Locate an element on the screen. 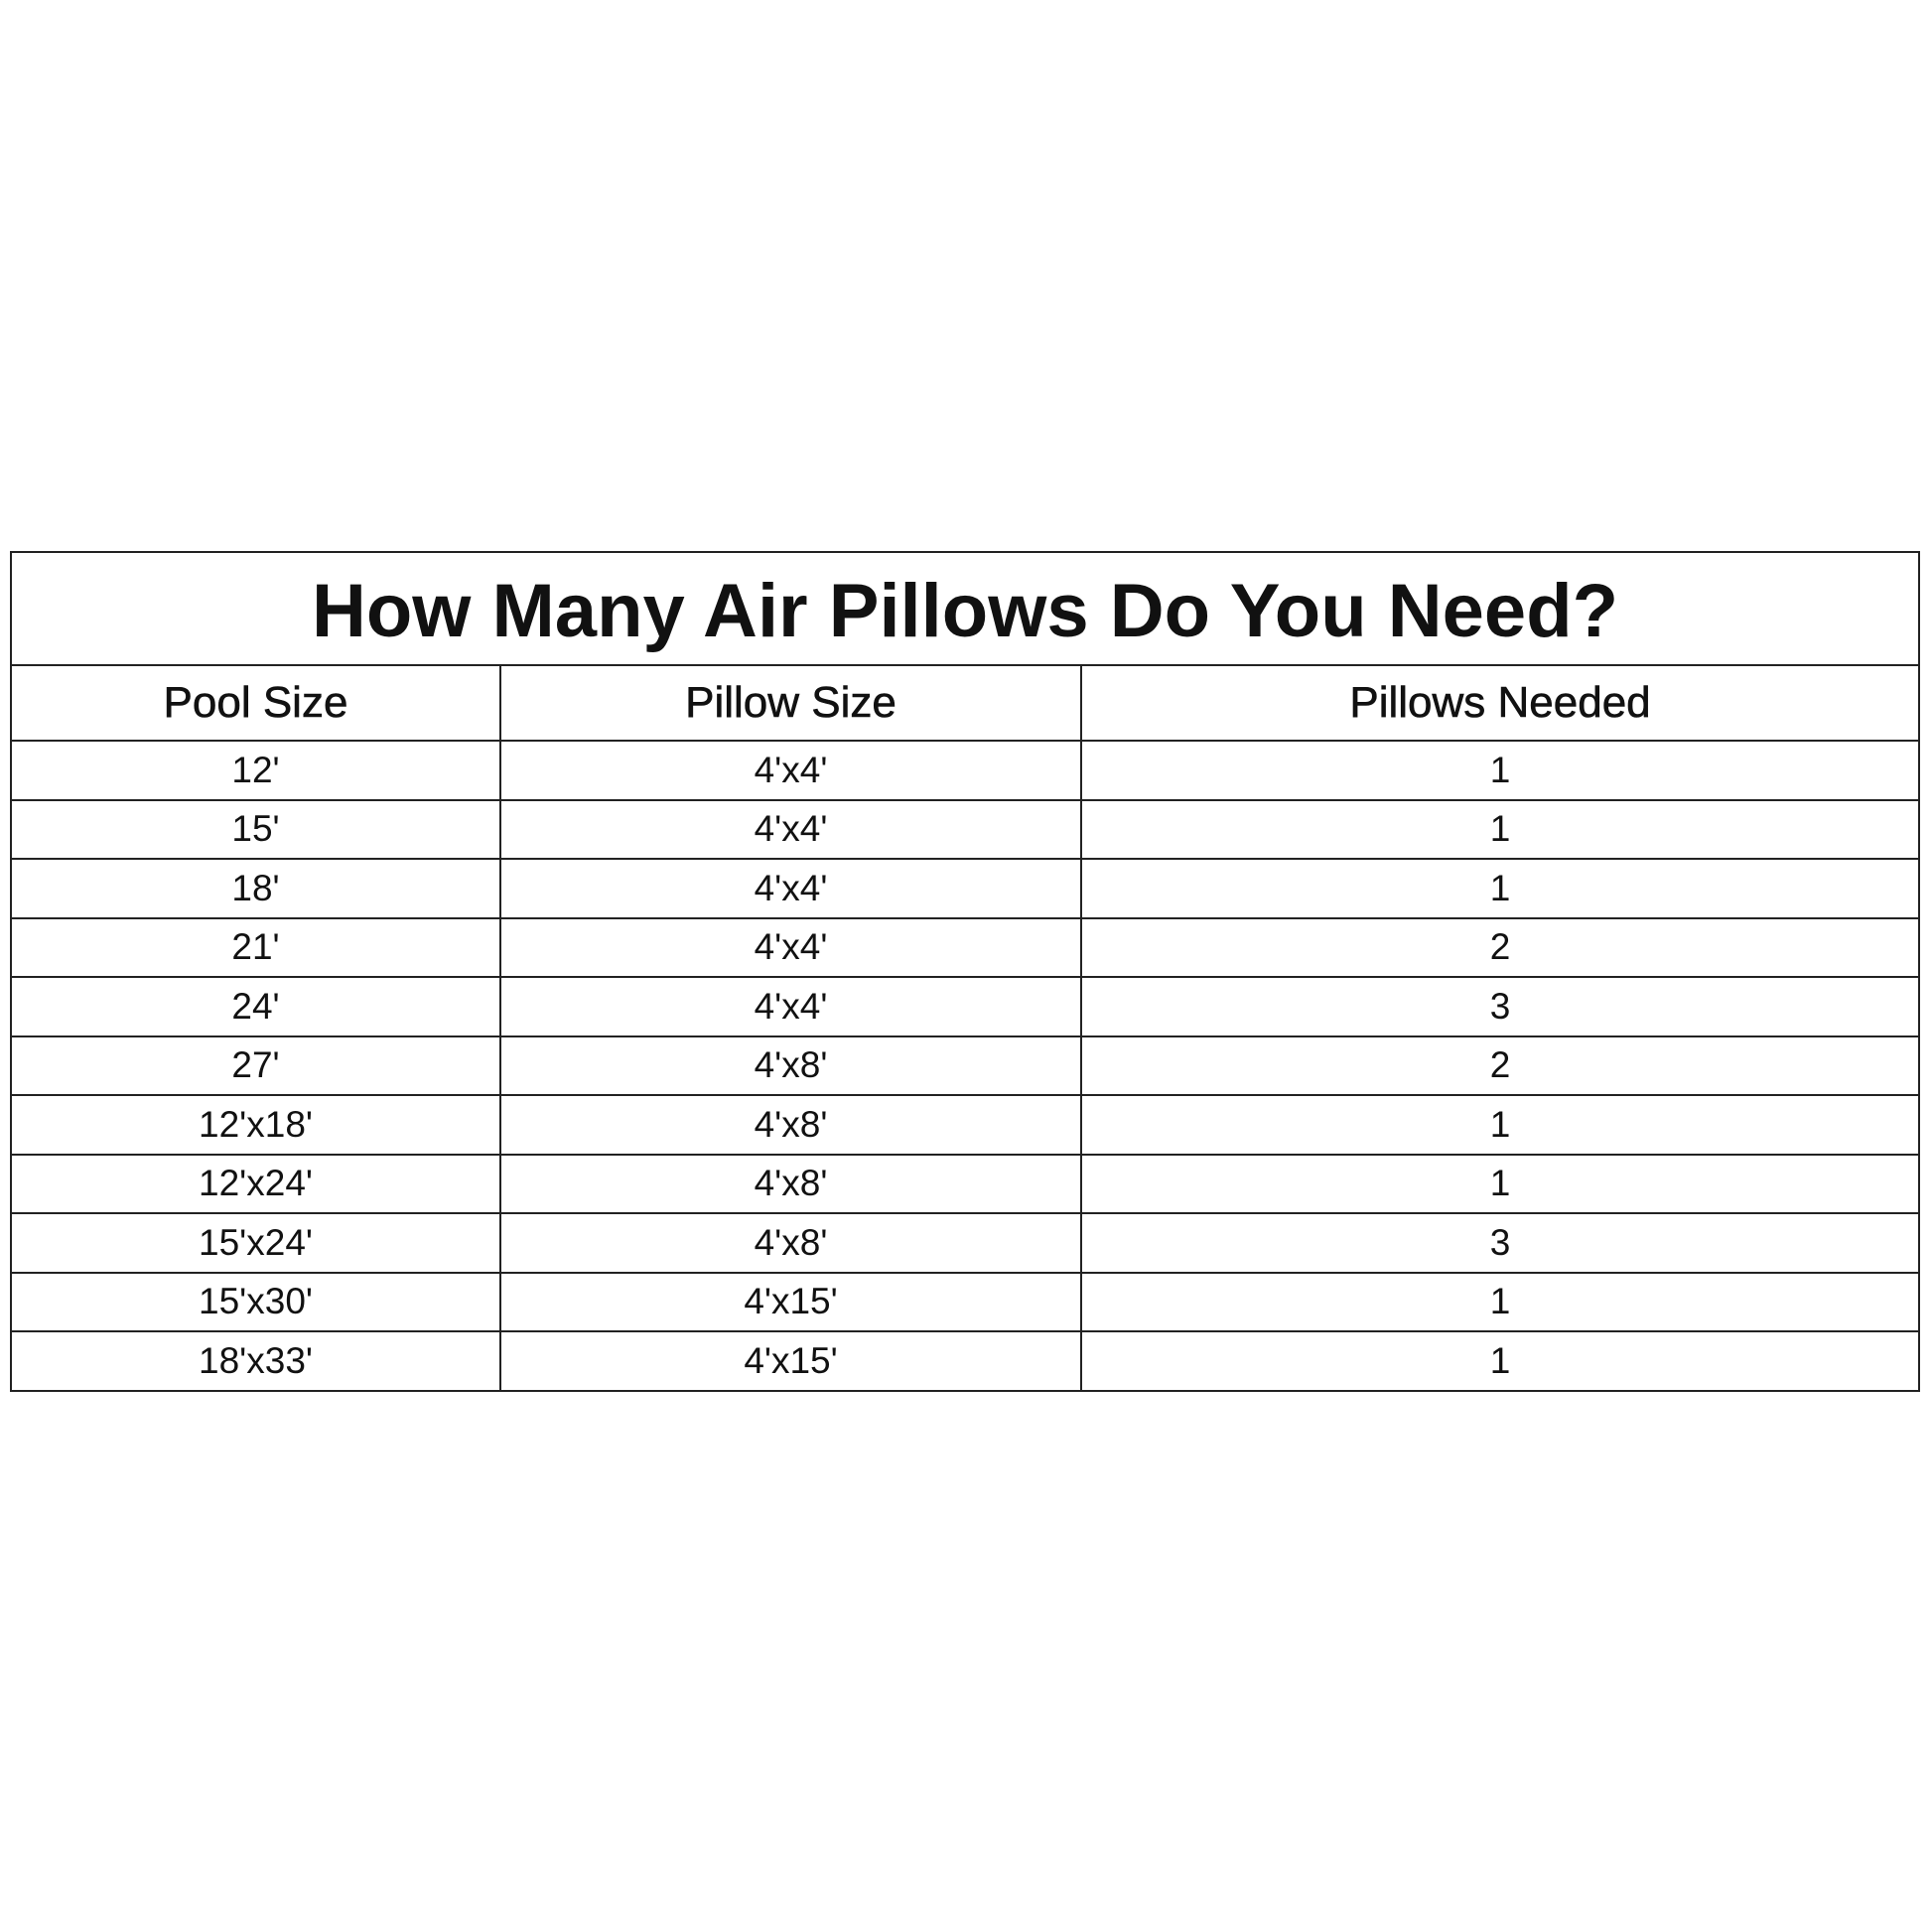  pool-size-cell: 12'x24' is located at coordinates (255, 1183).